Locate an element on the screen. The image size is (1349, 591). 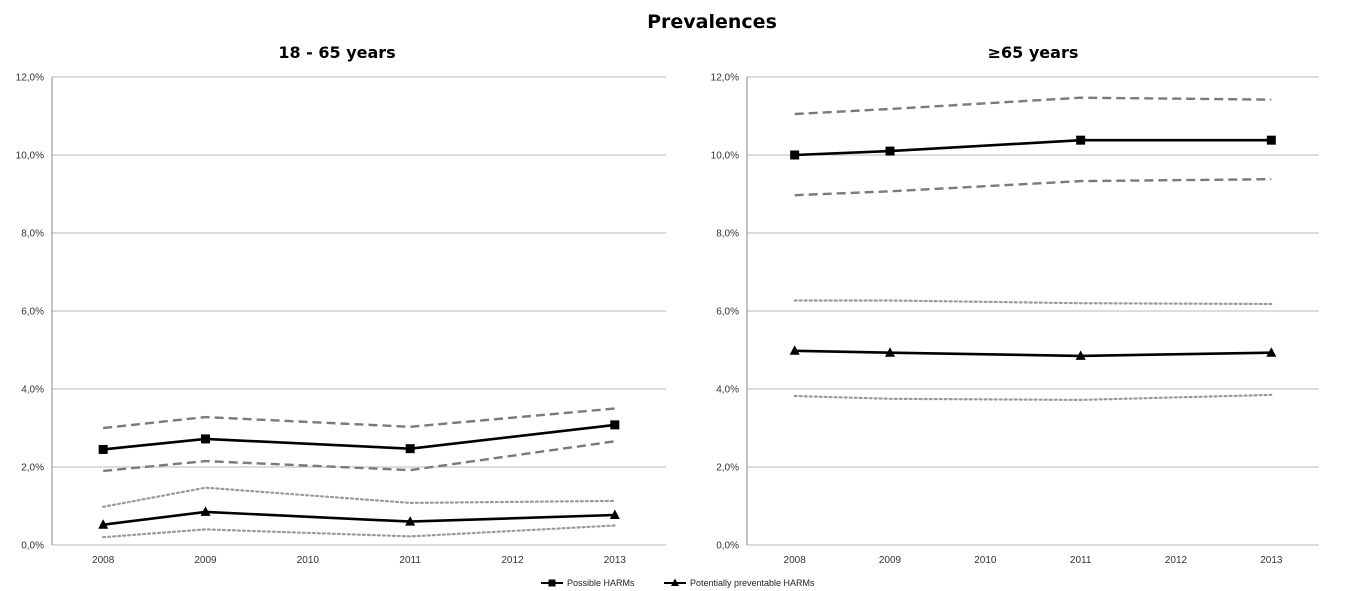
chart-title: Prevalences is located at coordinates (712, 22).